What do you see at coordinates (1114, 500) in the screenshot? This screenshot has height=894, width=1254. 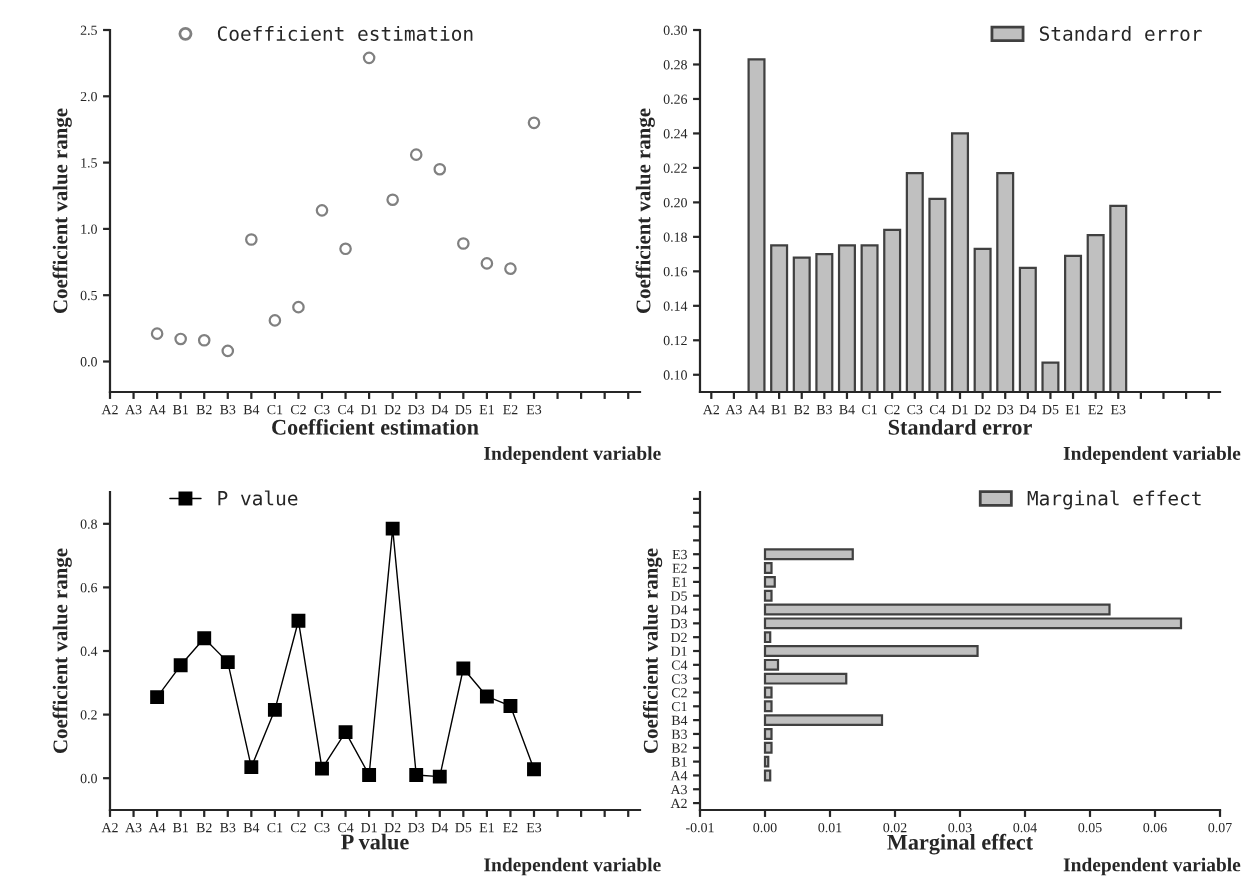 I see `legend-label: Marginal effect` at bounding box center [1114, 500].